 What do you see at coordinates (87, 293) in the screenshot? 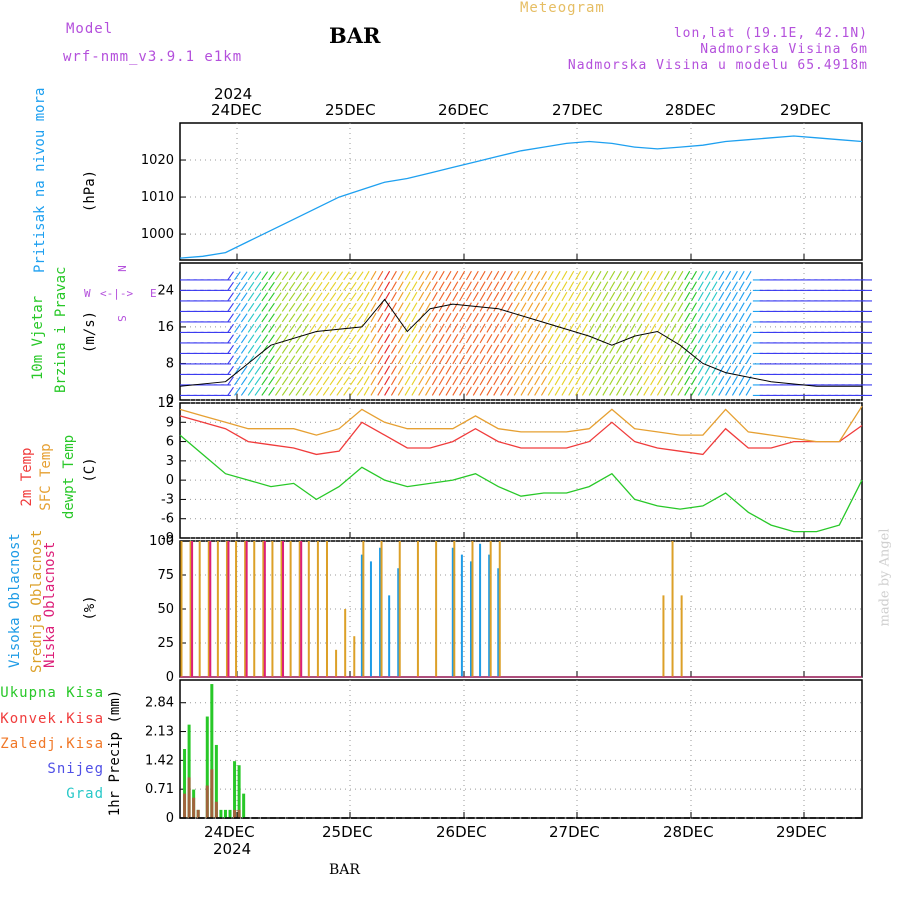
I see `compass-west: W` at bounding box center [87, 293].